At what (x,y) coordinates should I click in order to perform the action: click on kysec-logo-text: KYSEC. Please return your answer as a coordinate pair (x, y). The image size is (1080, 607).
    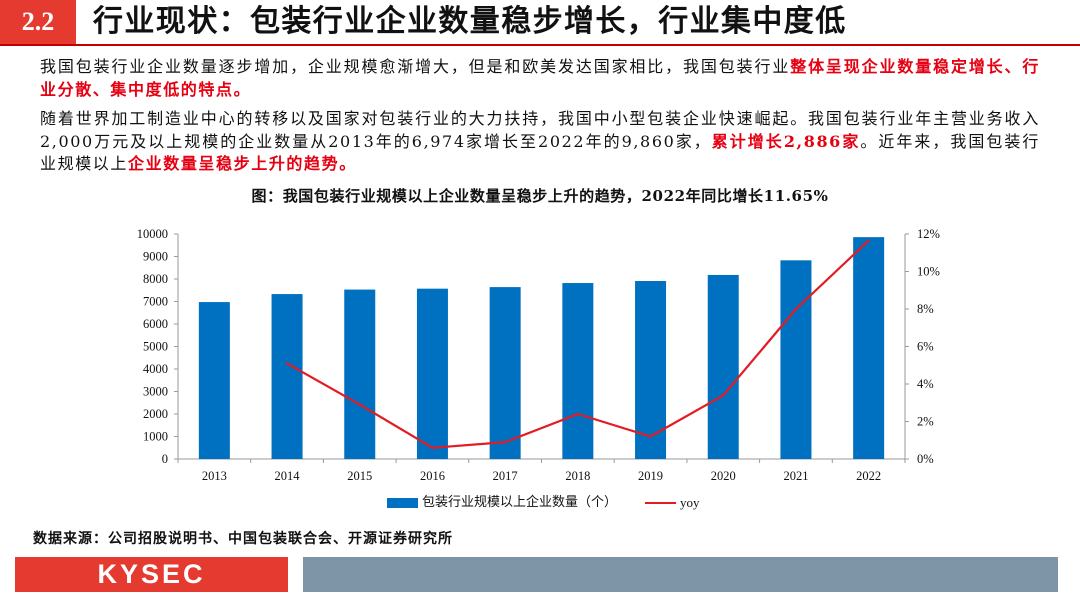
    Looking at the image, I should click on (151, 574).